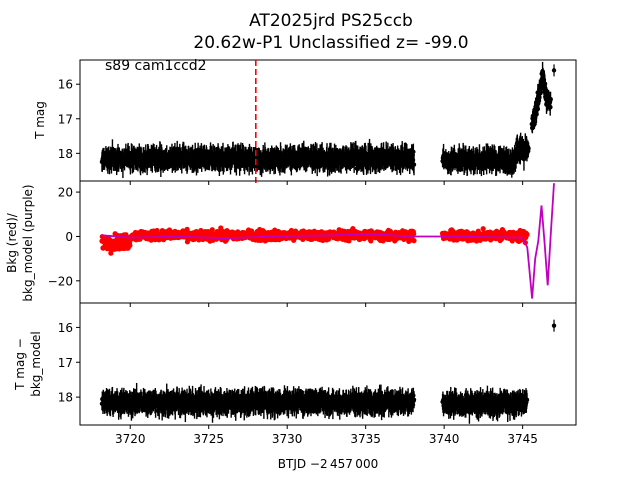  I want to click on top-y-tick-label: 16, so click(65, 85).